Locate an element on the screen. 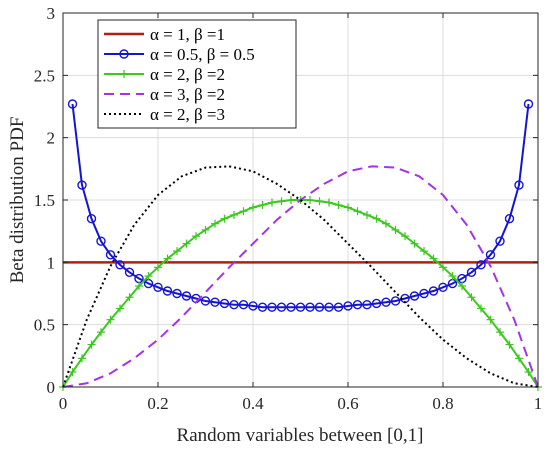  legend-label: α = 0.5, β = 0.5 is located at coordinates (202, 54).